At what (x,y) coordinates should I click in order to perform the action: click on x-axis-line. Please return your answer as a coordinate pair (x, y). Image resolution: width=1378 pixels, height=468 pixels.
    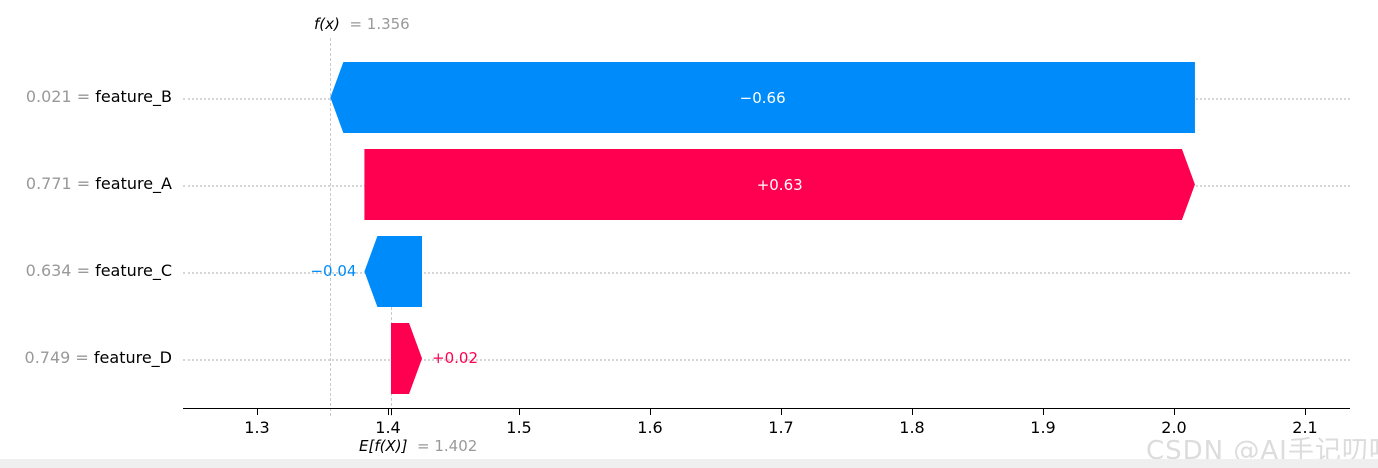
    Looking at the image, I should click on (766, 408).